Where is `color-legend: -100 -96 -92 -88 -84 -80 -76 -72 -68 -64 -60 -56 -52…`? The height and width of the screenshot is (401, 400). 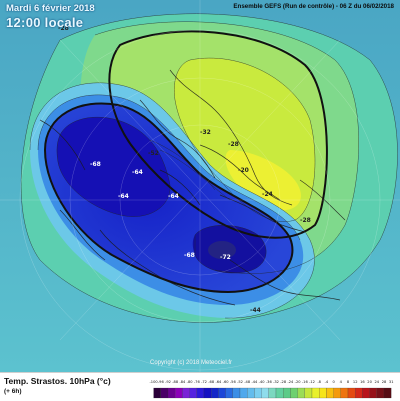 color-legend: -100 -96 -92 -88 -84 -80 -76 -72 -68 -64 -60 -56 -52… is located at coordinates (272, 389).